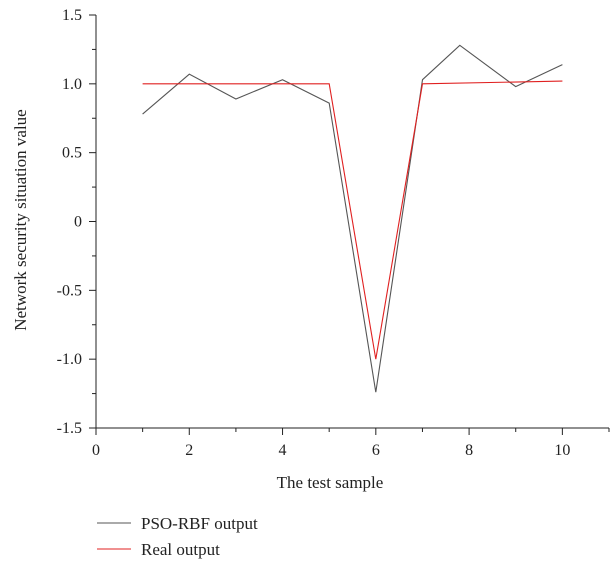 Image resolution: width=611 pixels, height=565 pixels. Describe the element at coordinates (330, 482) in the screenshot. I see `x-axis-title: The test sample` at that location.